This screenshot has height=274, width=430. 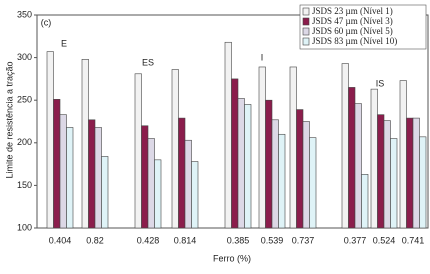 I want to click on annotation: IS, so click(x=380, y=83).